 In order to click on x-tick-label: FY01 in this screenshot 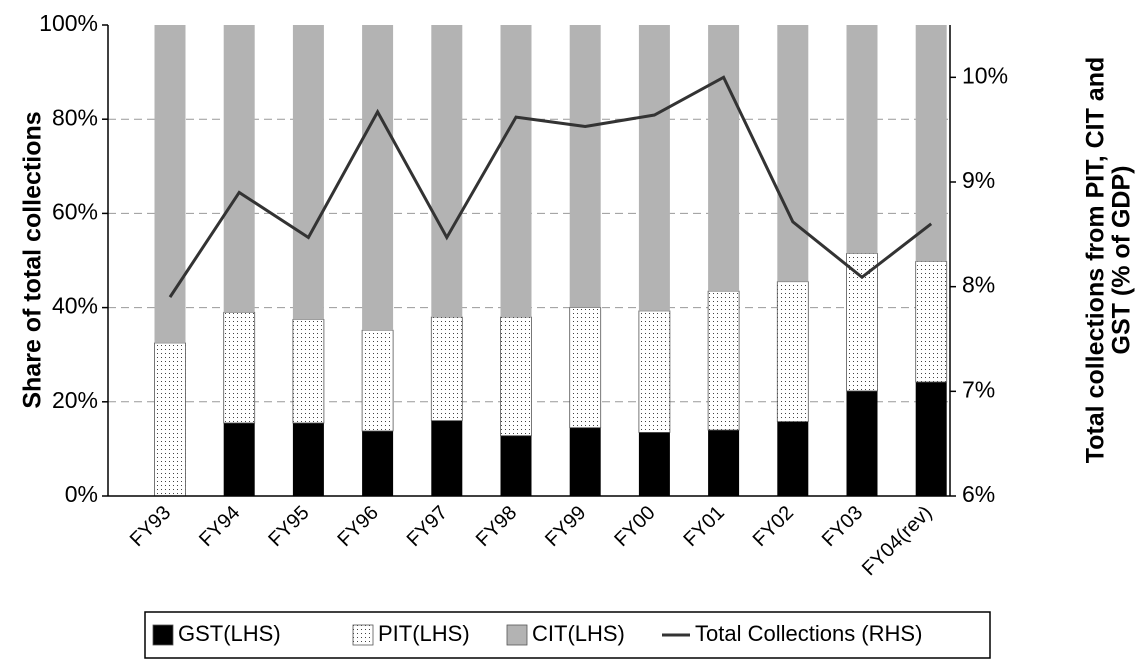, I will do `click(704, 526)`.